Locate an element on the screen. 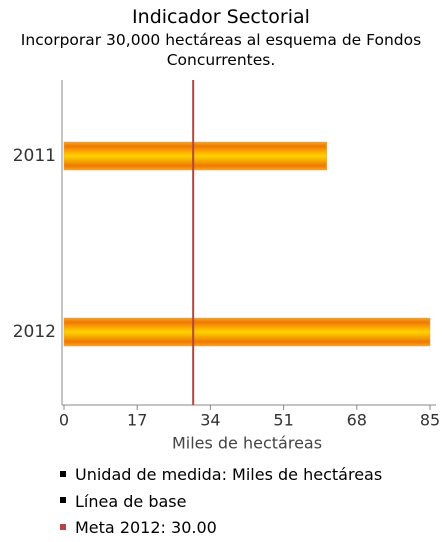 This screenshot has height=542, width=442. chart-title: Indicador Sectorial is located at coordinates (221, 17).